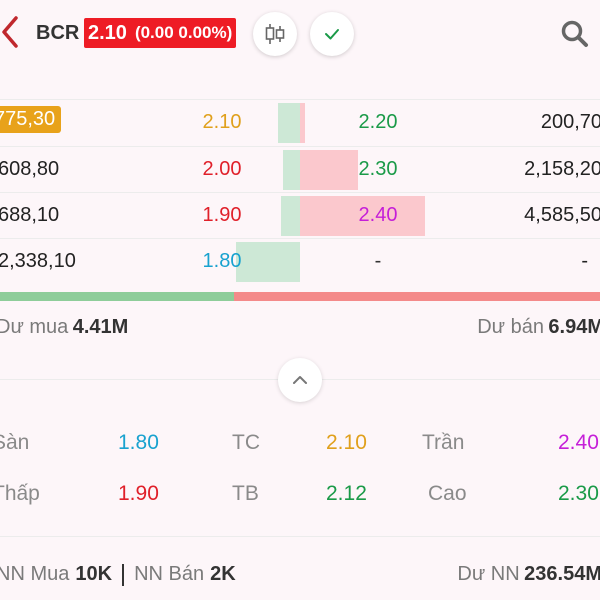 Image resolution: width=600 pixels, height=600 pixels. What do you see at coordinates (10, 32) in the screenshot?
I see `chevron-left-icon` at bounding box center [10, 32].